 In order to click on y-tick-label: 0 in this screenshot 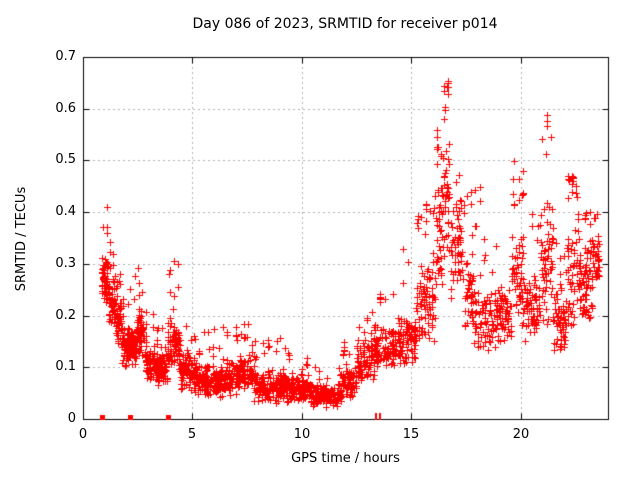, I will do `click(71, 418)`.